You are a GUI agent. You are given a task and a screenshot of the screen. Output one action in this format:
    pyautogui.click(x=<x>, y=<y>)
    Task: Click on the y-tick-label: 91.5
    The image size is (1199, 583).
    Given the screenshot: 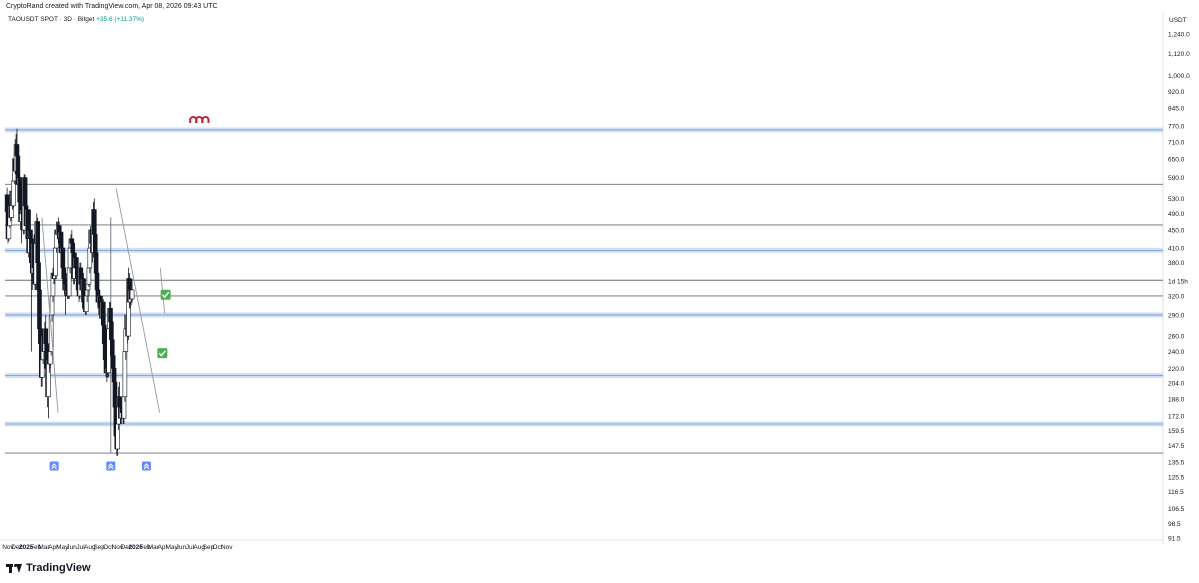 What is the action you would take?
    pyautogui.click(x=1174, y=539)
    